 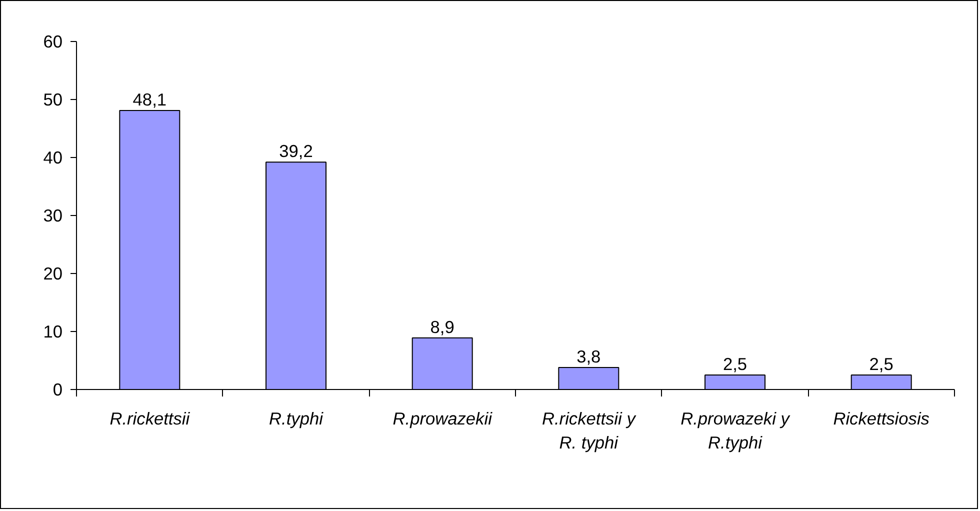 I want to click on y-tick-label: 10, so click(x=53, y=332).